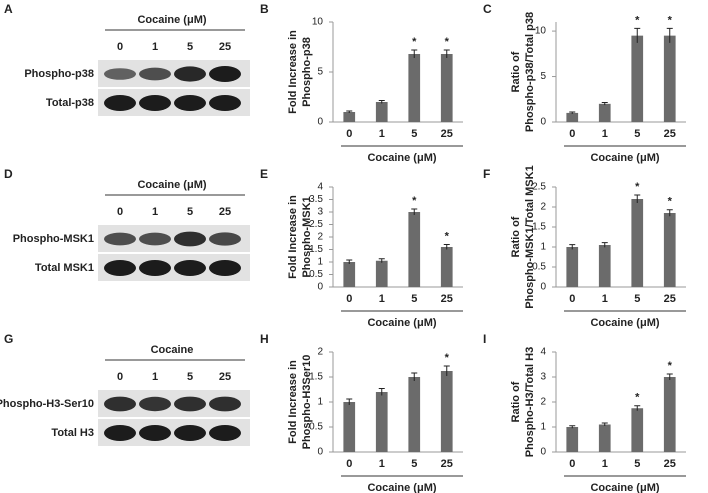 Image resolution: width=708 pixels, height=493 pixels. I want to click on panel-letter: F, so click(486, 174).